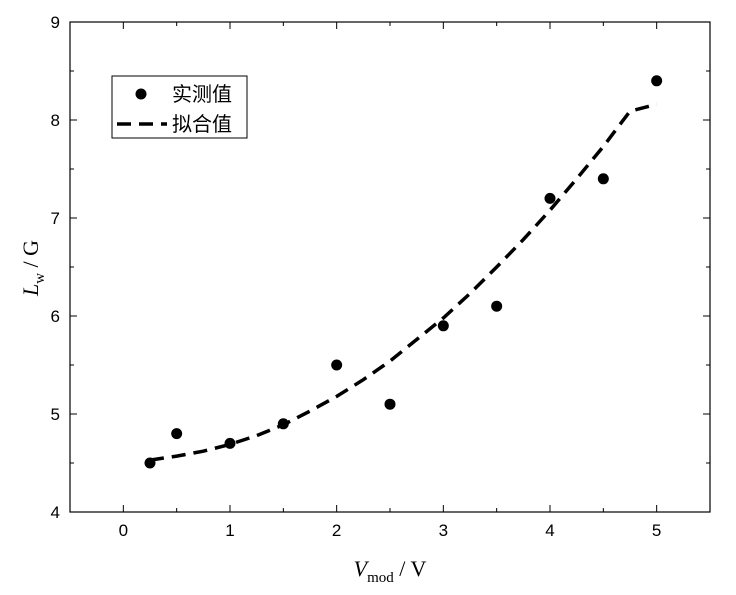  I want to click on y-tick-label: 4, so click(55, 512).